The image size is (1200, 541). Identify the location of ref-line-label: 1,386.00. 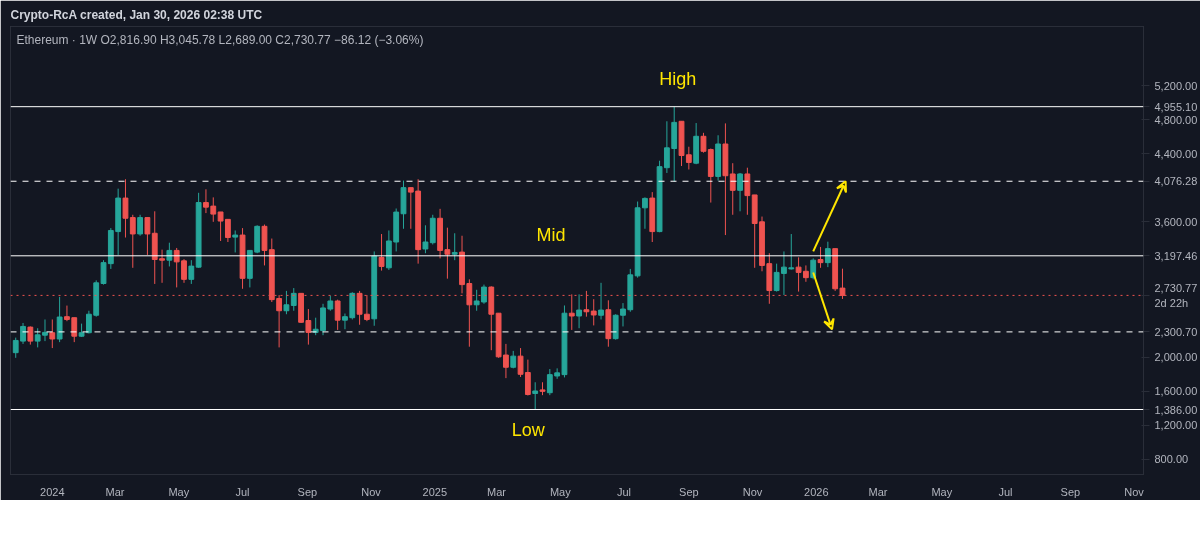
(1176, 409).